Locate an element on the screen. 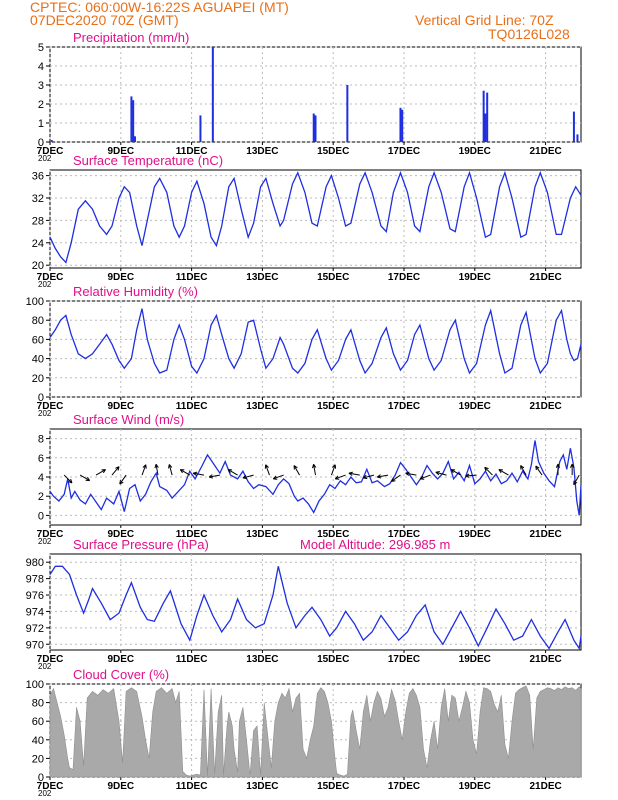 The height and width of the screenshot is (800, 618). rh-ytick-label: 0 is located at coordinates (41, 398).